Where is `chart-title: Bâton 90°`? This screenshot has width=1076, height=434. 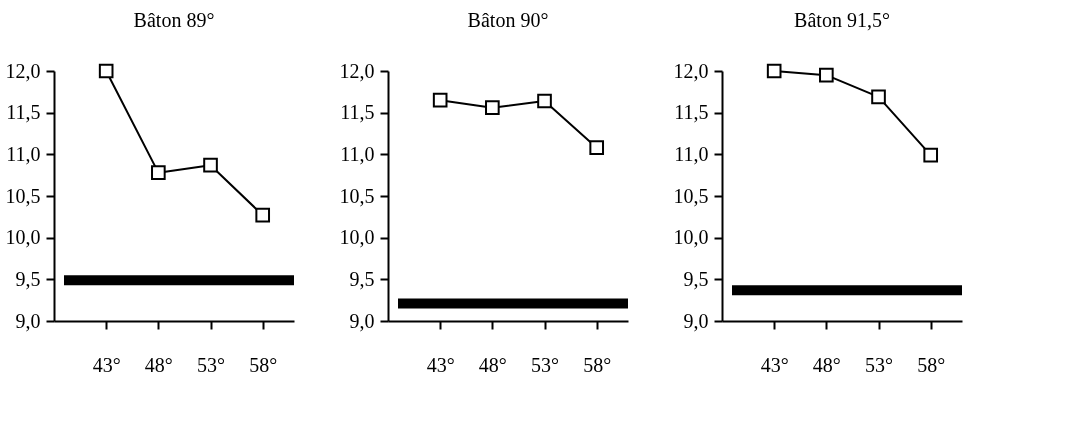 chart-title: Bâton 90° is located at coordinates (508, 20).